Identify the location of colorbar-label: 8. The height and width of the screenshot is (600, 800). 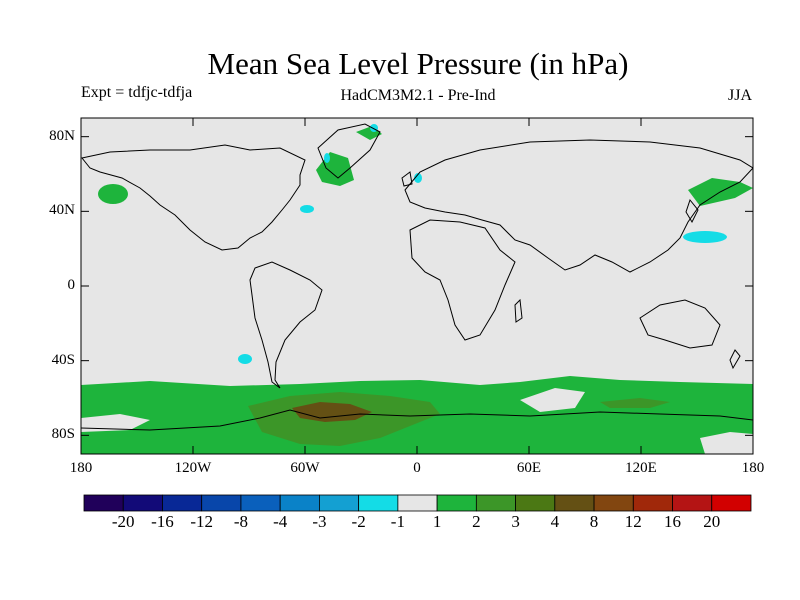
(594, 521).